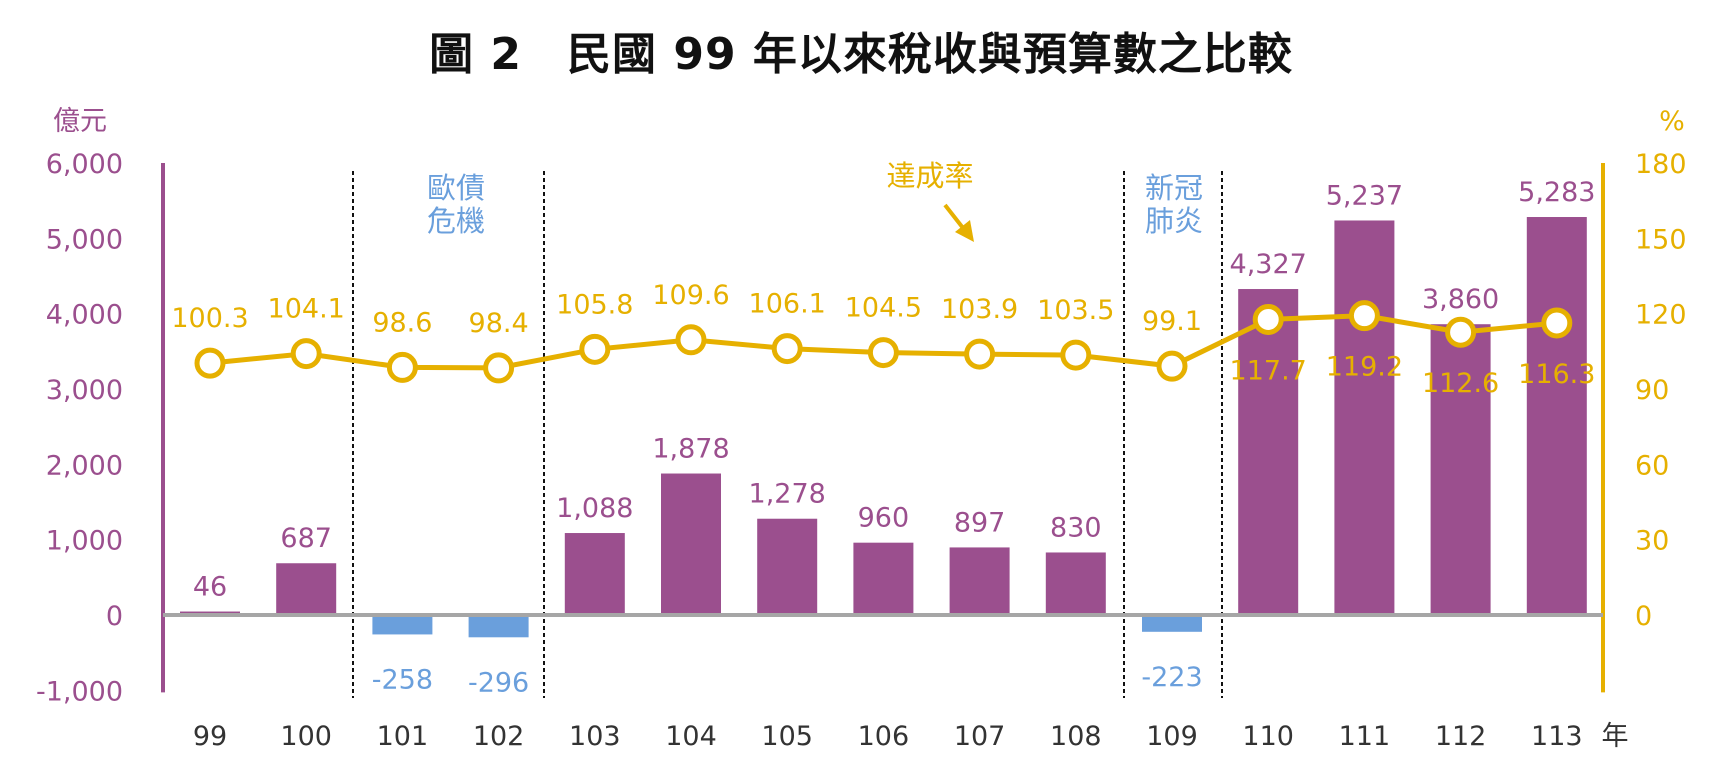 The width and height of the screenshot is (1722, 759). I want to click on bar-value-label: 5,237, so click(1364, 195).